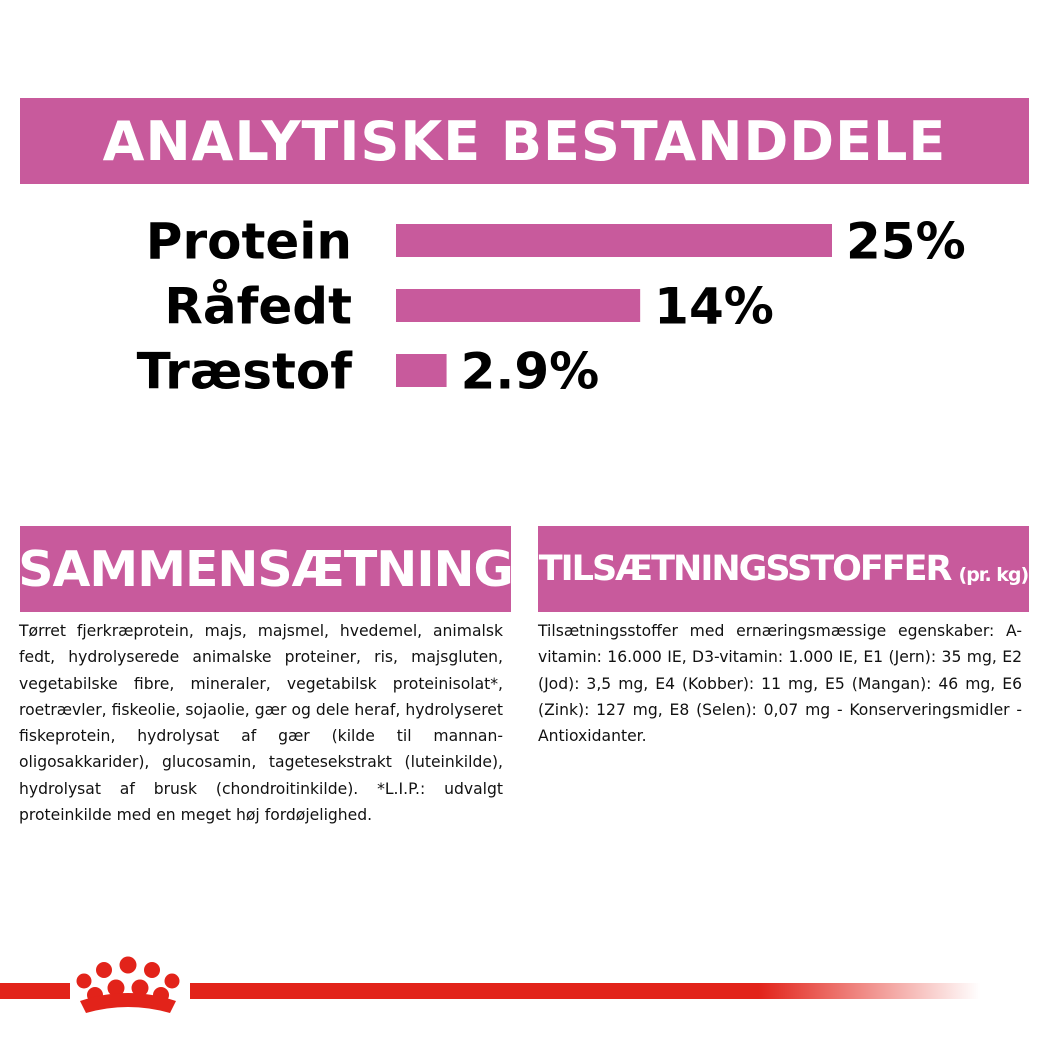  Describe the element at coordinates (993, 575) in the screenshot. I see `additives-unit: (pr. kg)` at that location.